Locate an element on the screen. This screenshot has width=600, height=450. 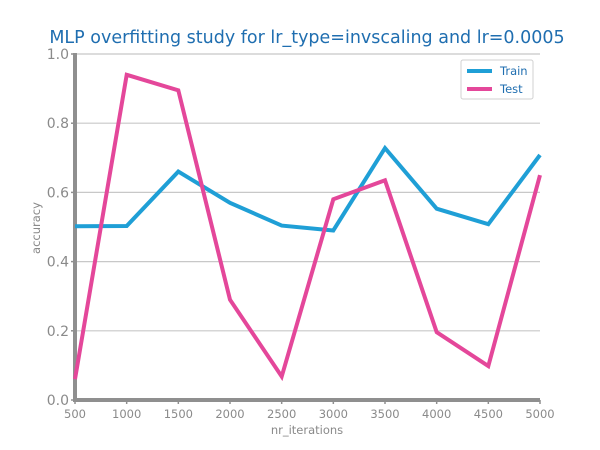
x-tick-label: 4500 is located at coordinates (488, 414).